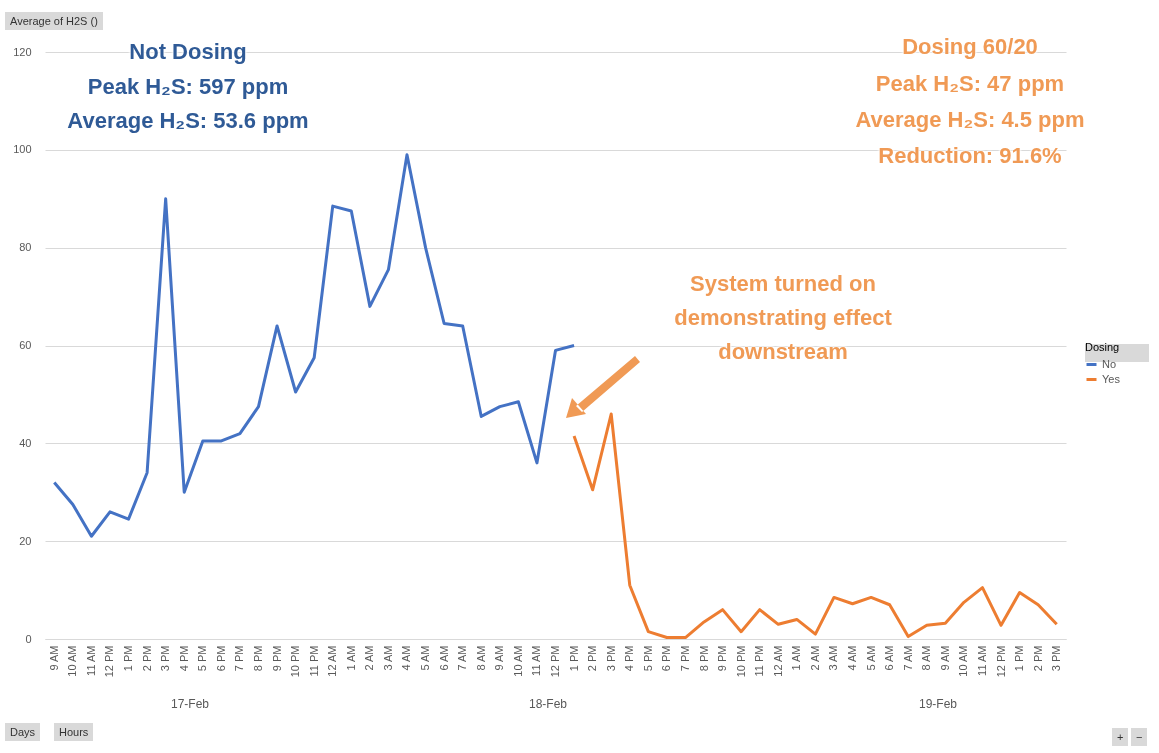 The height and width of the screenshot is (753, 1159). Describe the element at coordinates (25, 540) in the screenshot. I see `y-tick-label: 20` at that location.